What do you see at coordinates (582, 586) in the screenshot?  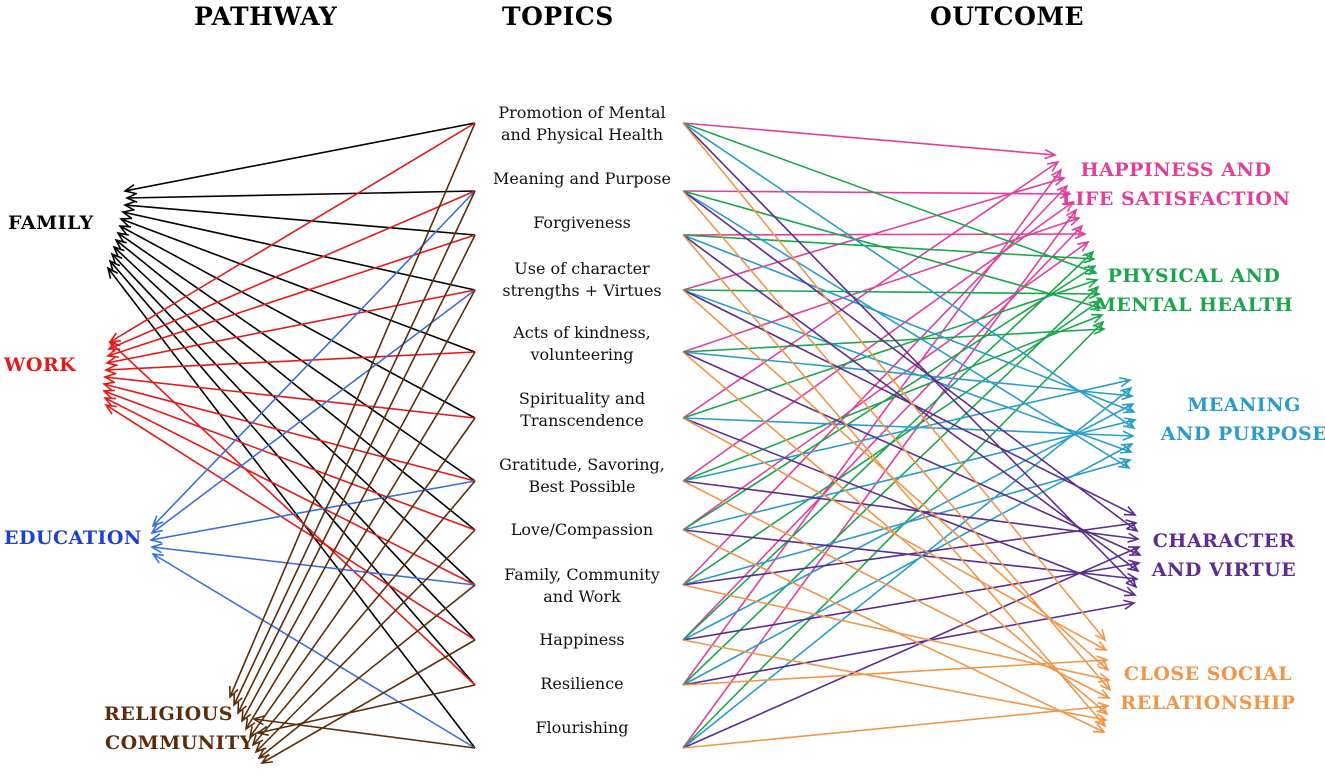 I see `topic-family-community-work: Family, Community and Work` at bounding box center [582, 586].